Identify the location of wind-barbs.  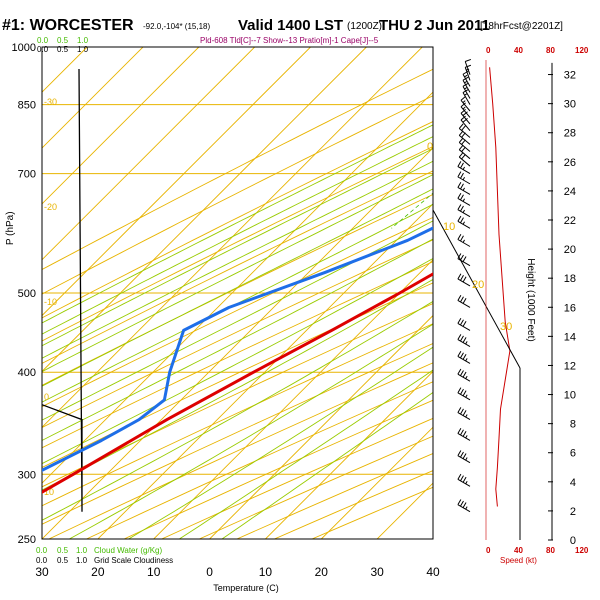
(464, 285).